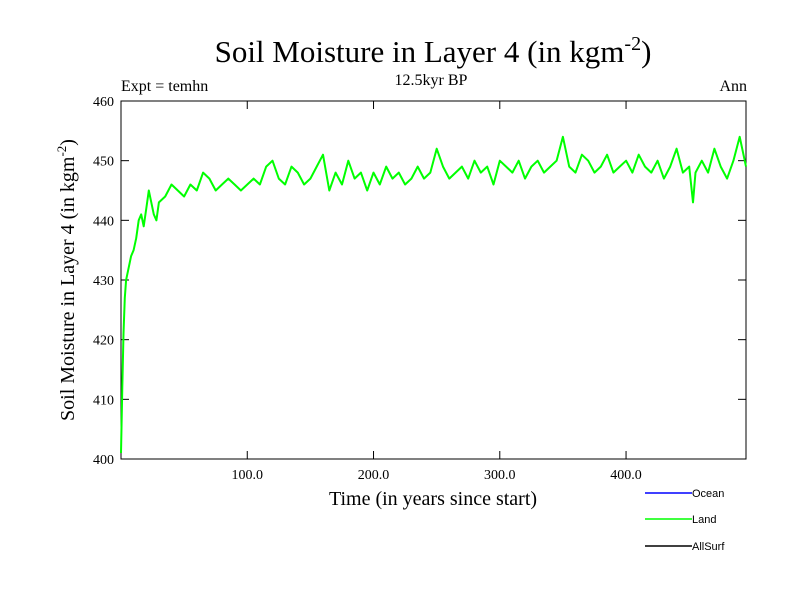 The width and height of the screenshot is (800, 600). Describe the element at coordinates (708, 547) in the screenshot. I see `legend-label-allsurf: AllSurf` at that location.